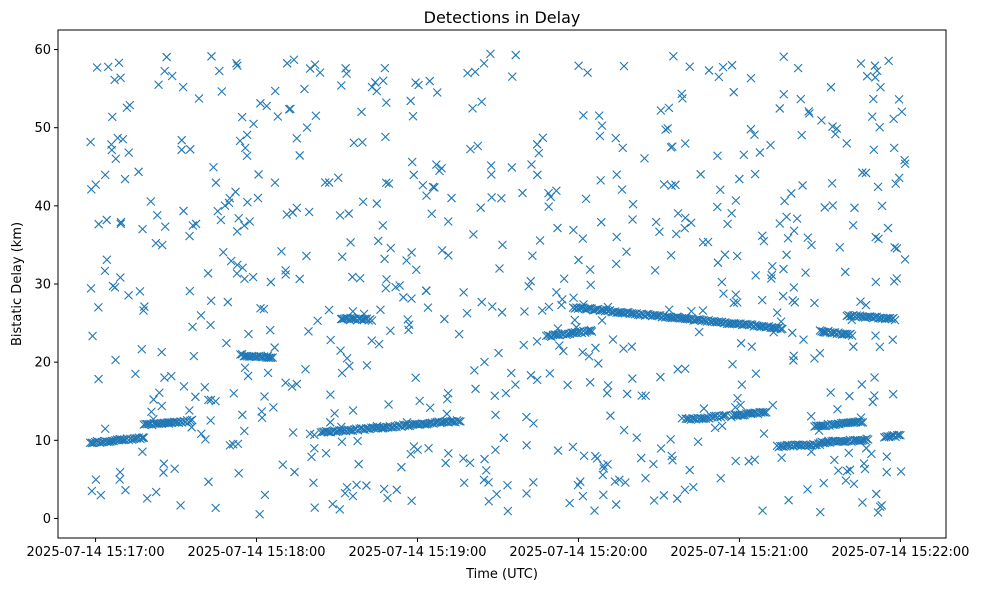  I want to click on x-tick-label: 2025-07-14 15:17:00, so click(96, 552).